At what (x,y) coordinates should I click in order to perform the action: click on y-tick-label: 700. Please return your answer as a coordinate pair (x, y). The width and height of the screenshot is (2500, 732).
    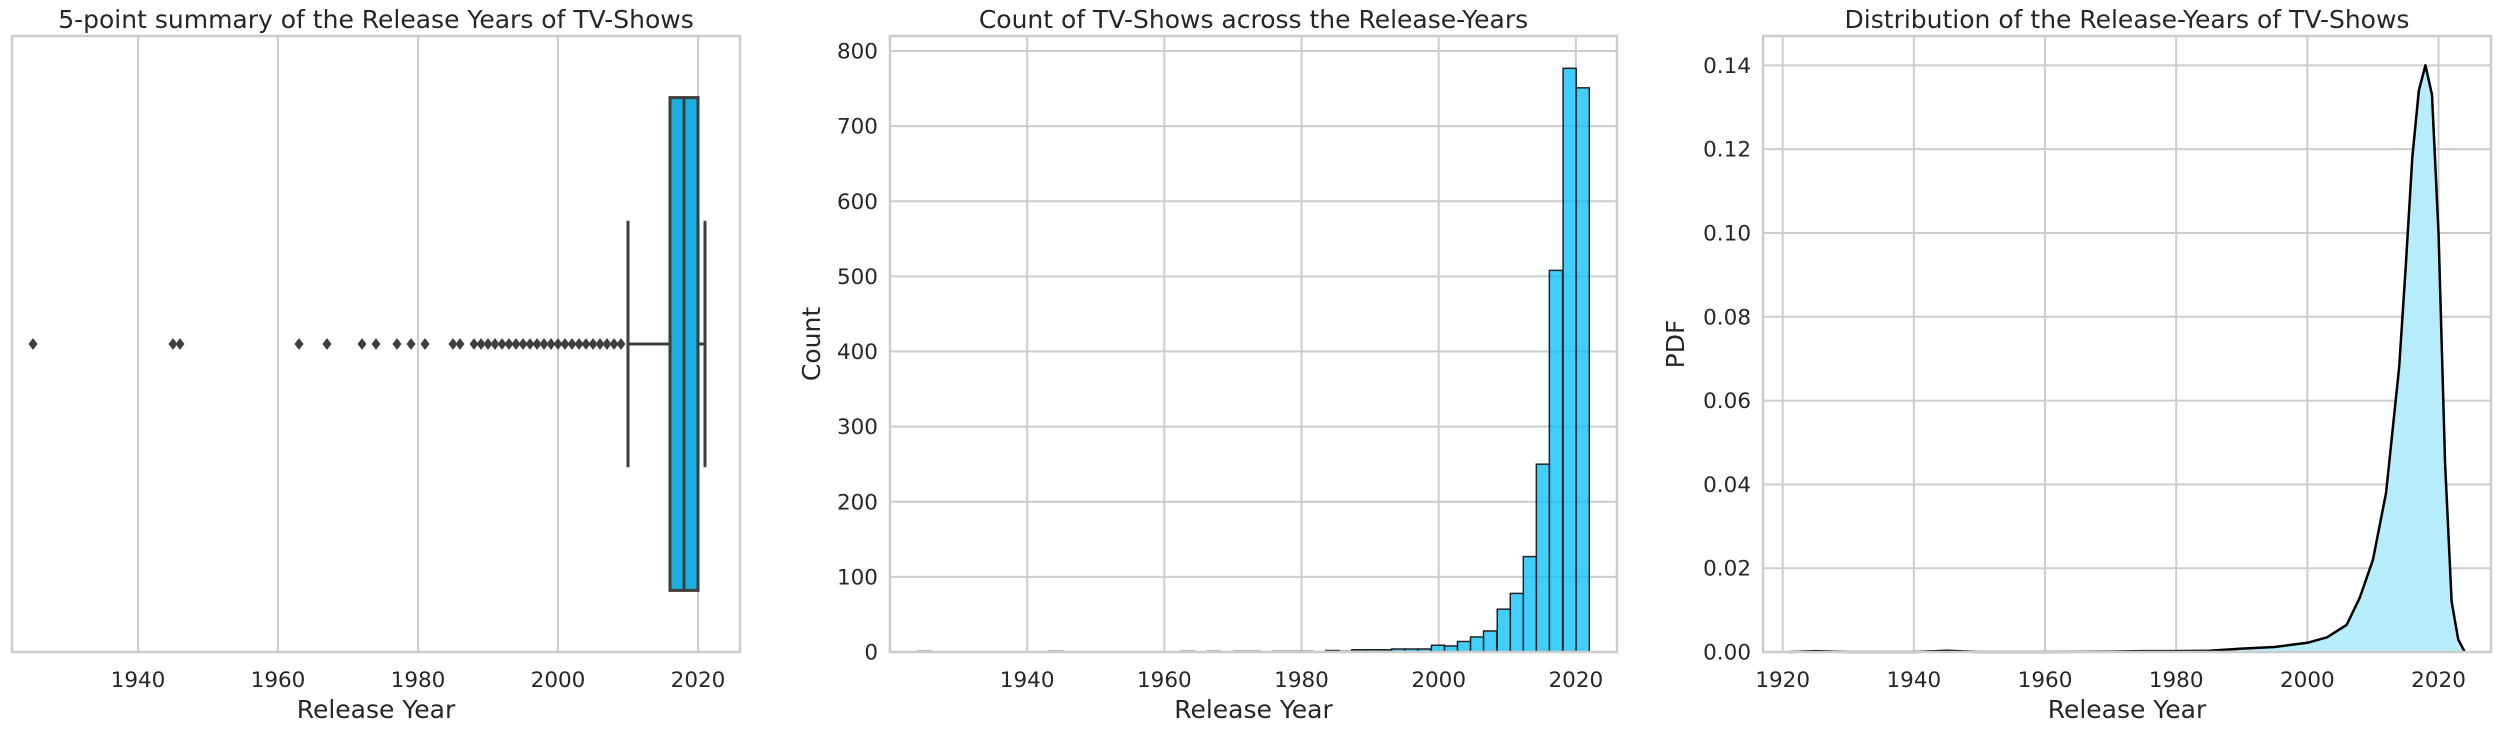
    Looking at the image, I should click on (857, 127).